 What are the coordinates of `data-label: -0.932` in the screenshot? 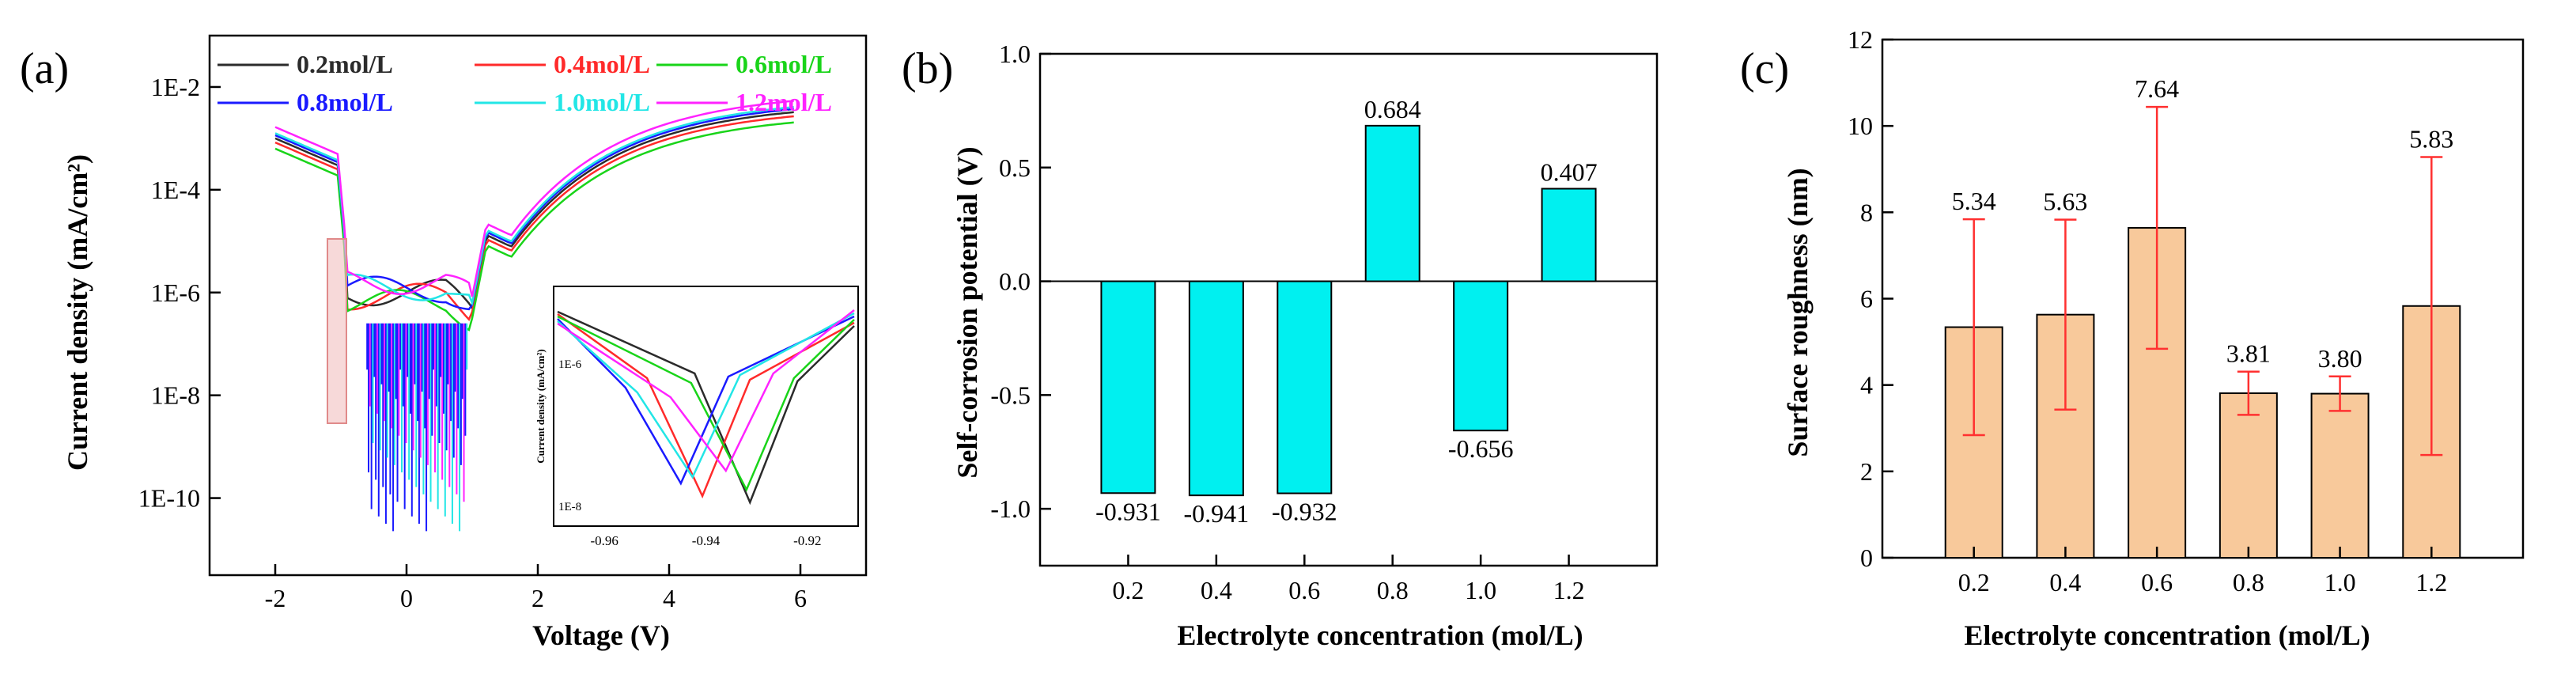 It's located at (1305, 512).